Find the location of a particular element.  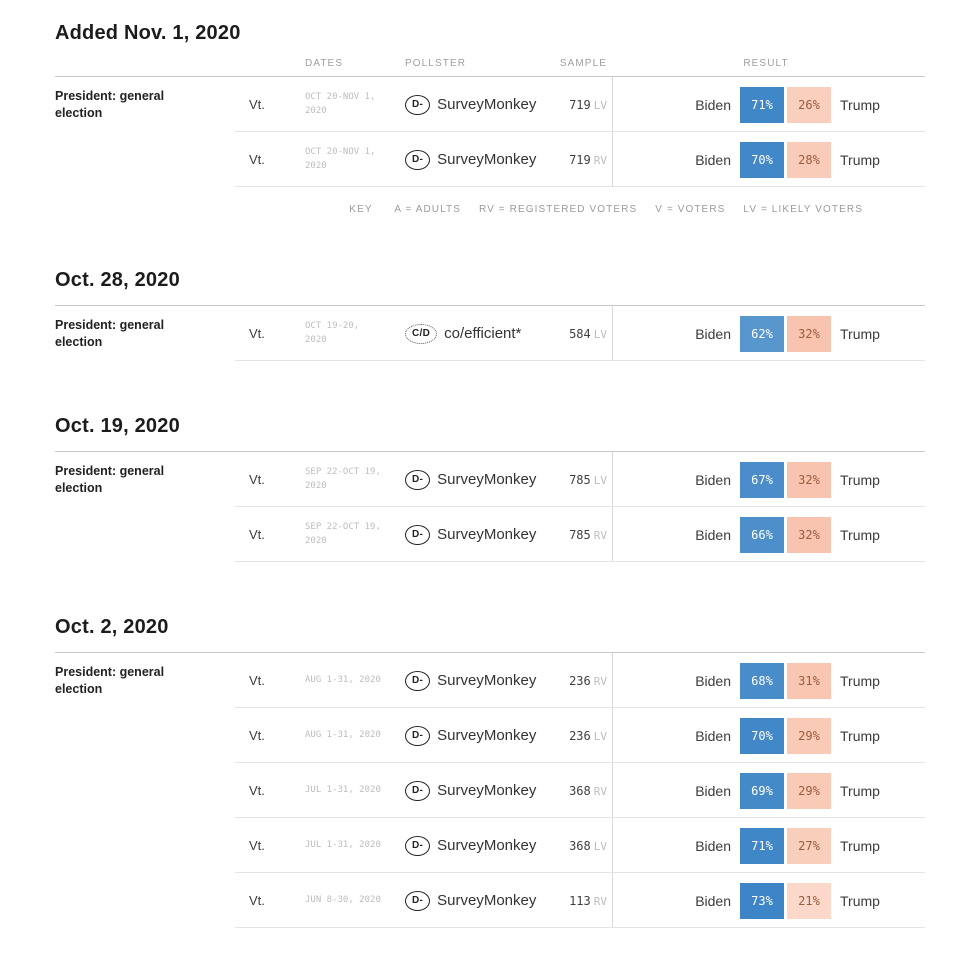

result-cell: Biden 66% 32% Trump is located at coordinates (766, 534).